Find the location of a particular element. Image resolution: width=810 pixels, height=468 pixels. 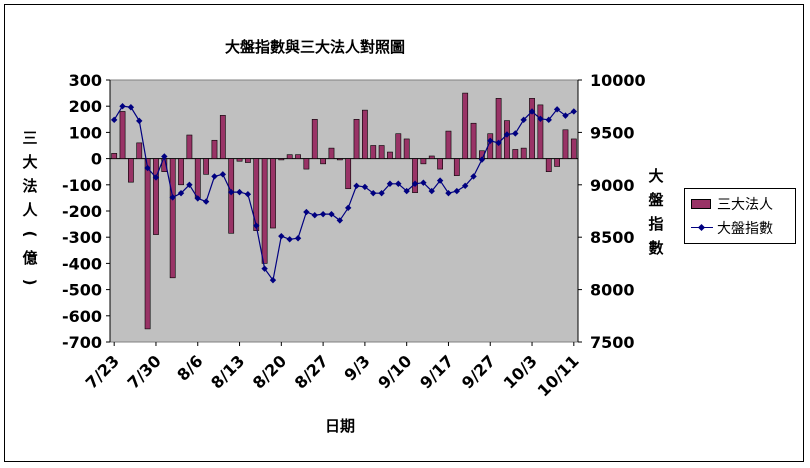

right-tick-label: 10000 is located at coordinates (618, 80).